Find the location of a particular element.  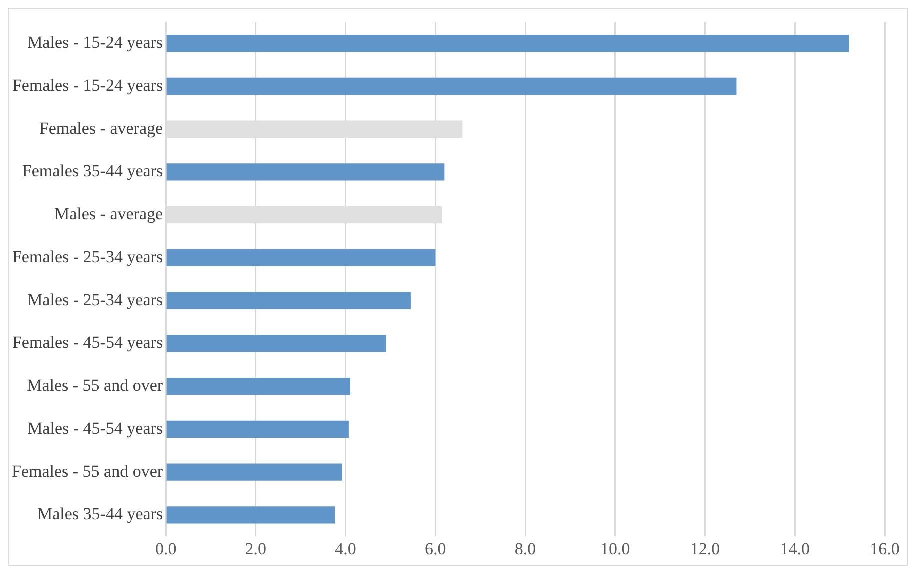

x-tick-label: 14.0 is located at coordinates (795, 548).